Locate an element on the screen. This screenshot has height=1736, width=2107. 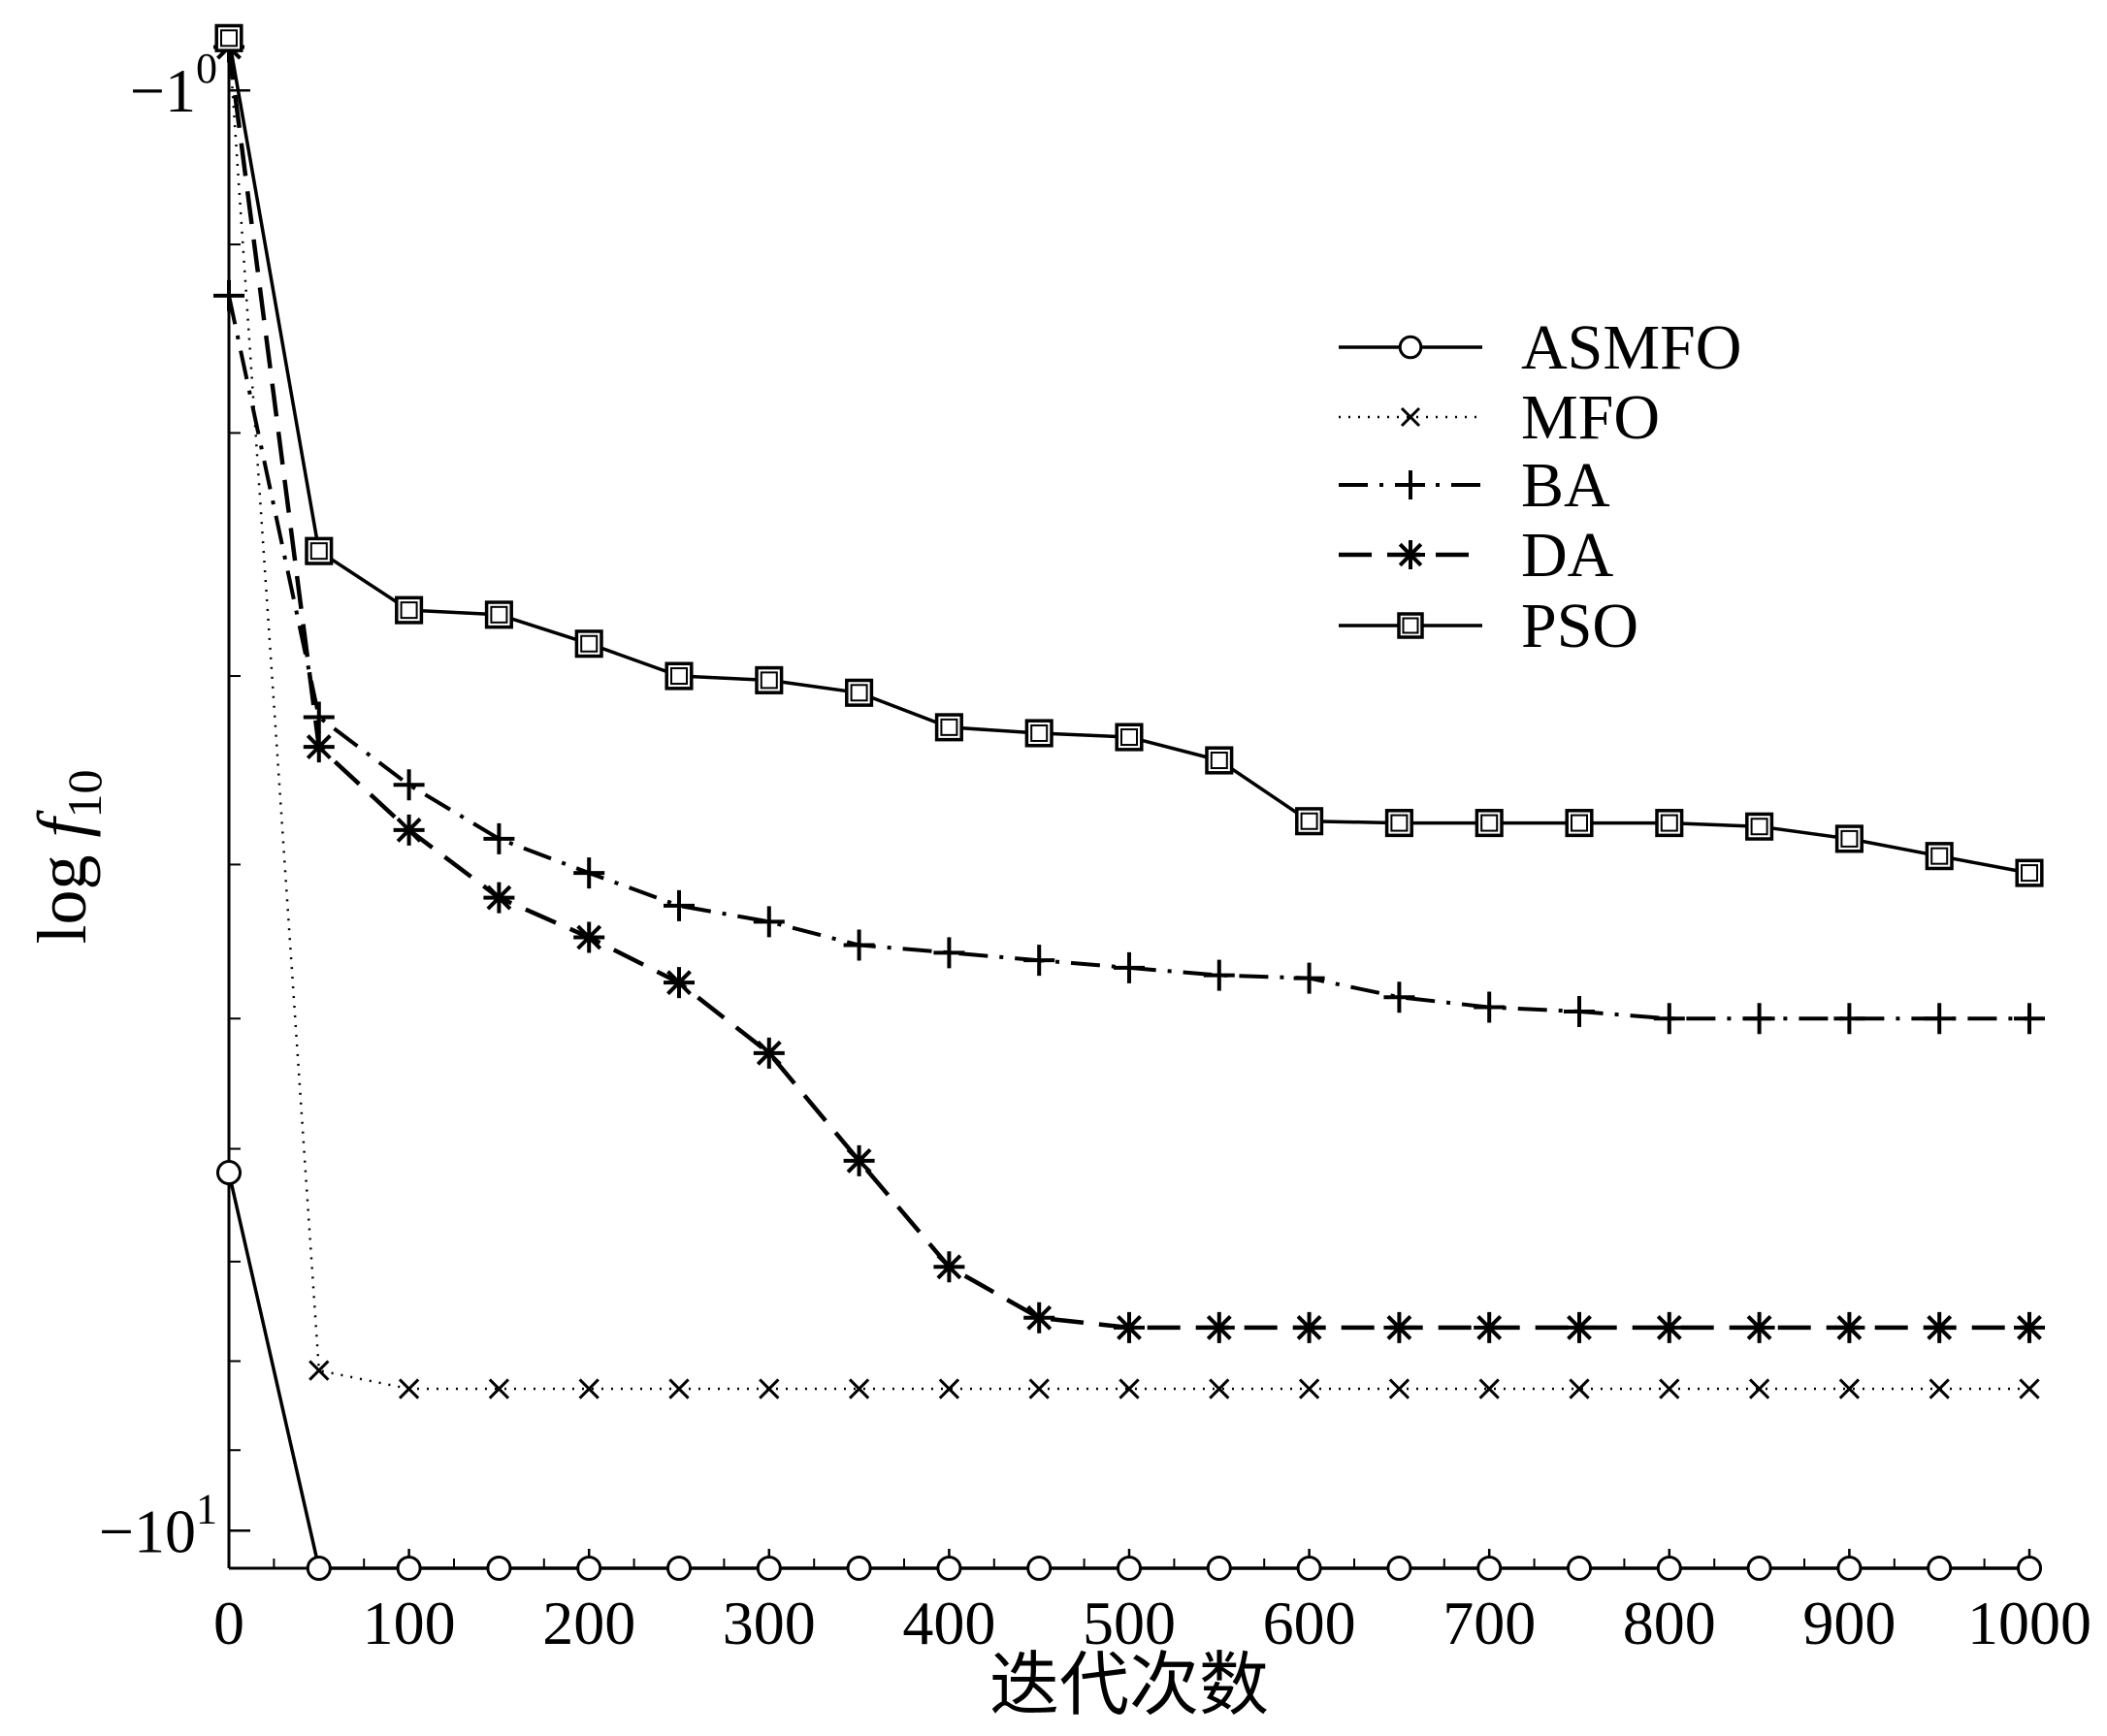
x-tick-label: 0 is located at coordinates (229, 1623).